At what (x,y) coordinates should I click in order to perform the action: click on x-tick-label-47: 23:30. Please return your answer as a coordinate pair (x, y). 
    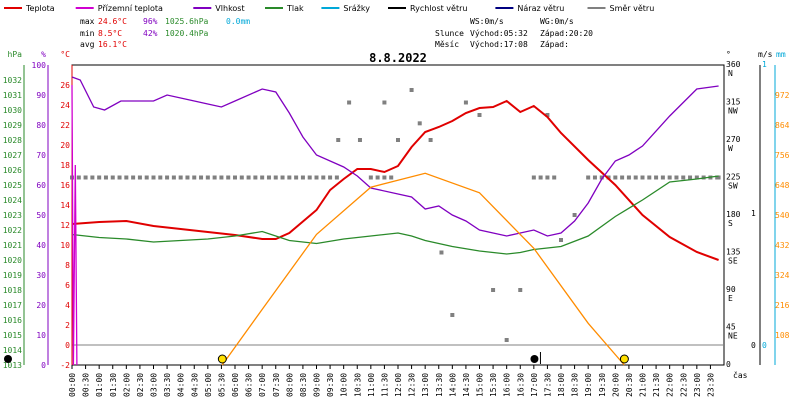
    Looking at the image, I should click on (710, 385).